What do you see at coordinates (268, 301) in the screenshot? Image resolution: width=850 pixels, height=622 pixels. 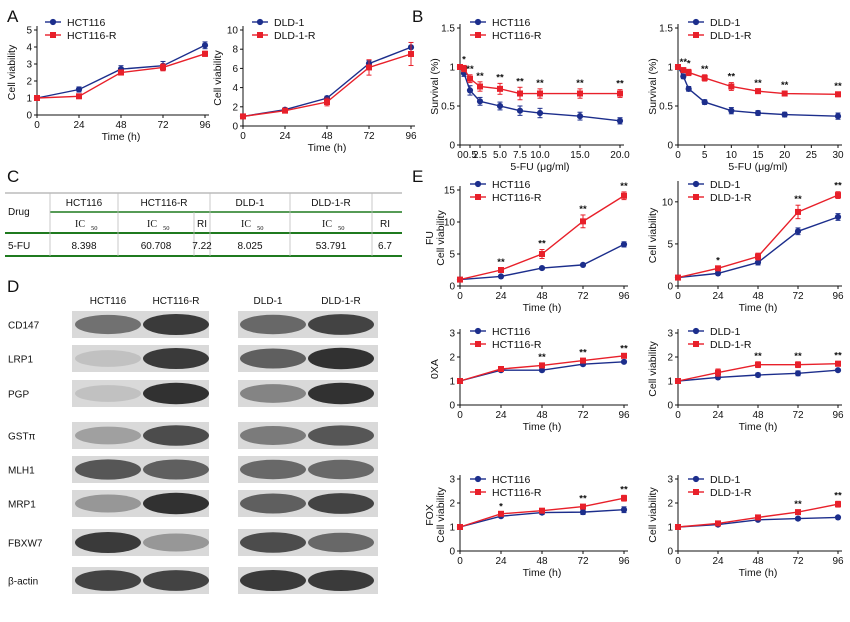 I see `blot-lane-label: DLD-1` at bounding box center [268, 301].